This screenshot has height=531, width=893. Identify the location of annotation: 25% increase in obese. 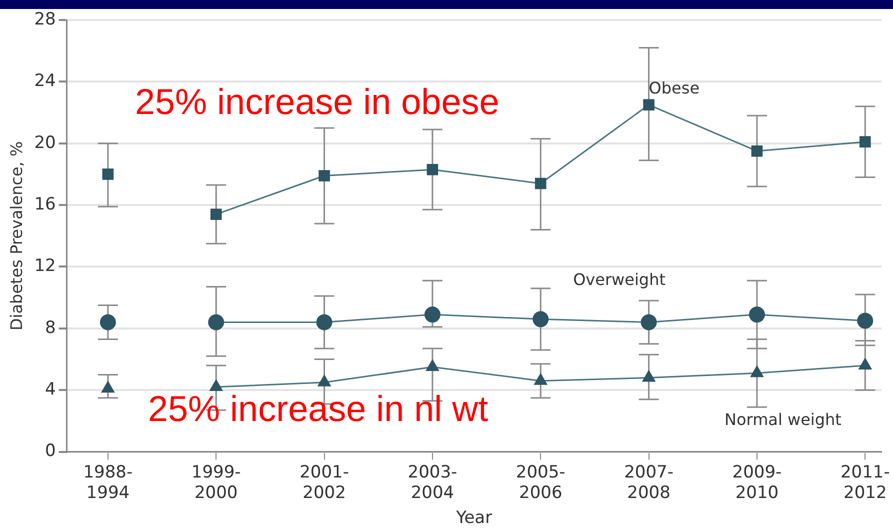
(317, 101).